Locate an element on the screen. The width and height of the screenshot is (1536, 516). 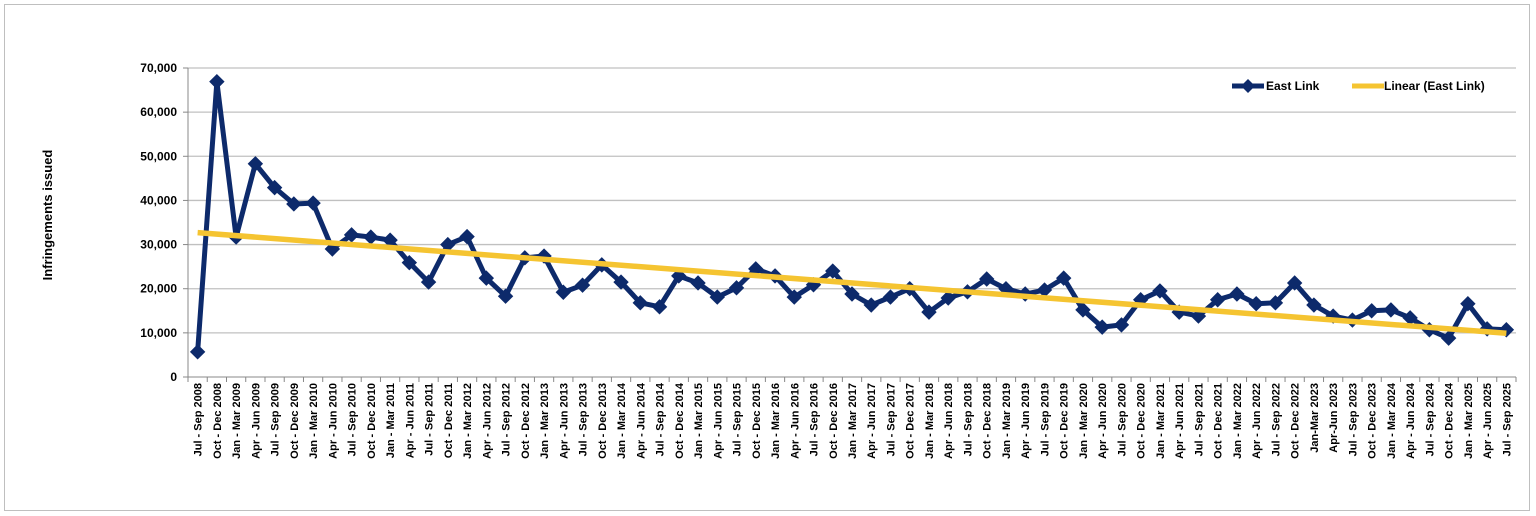
x-tick-label: Jan - Mar 2021 is located at coordinates (1161, 421).